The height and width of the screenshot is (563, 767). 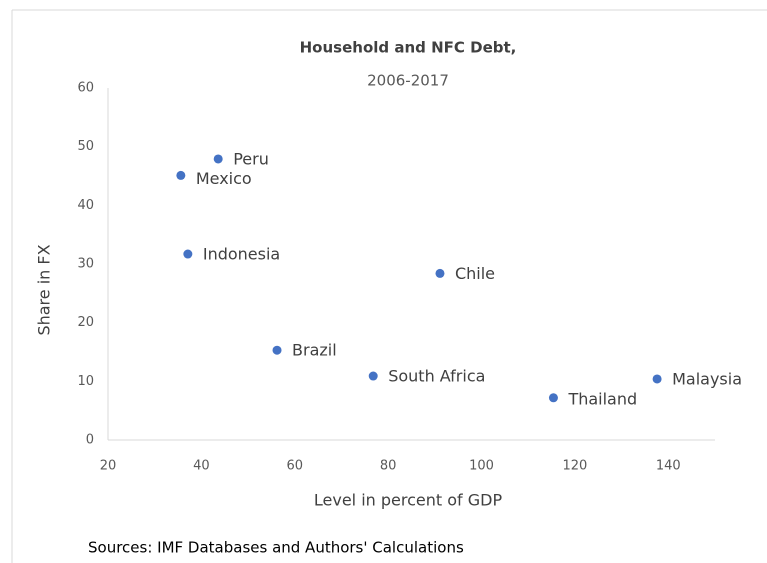 What do you see at coordinates (668, 466) in the screenshot?
I see `x-tick-label: 140` at bounding box center [668, 466].